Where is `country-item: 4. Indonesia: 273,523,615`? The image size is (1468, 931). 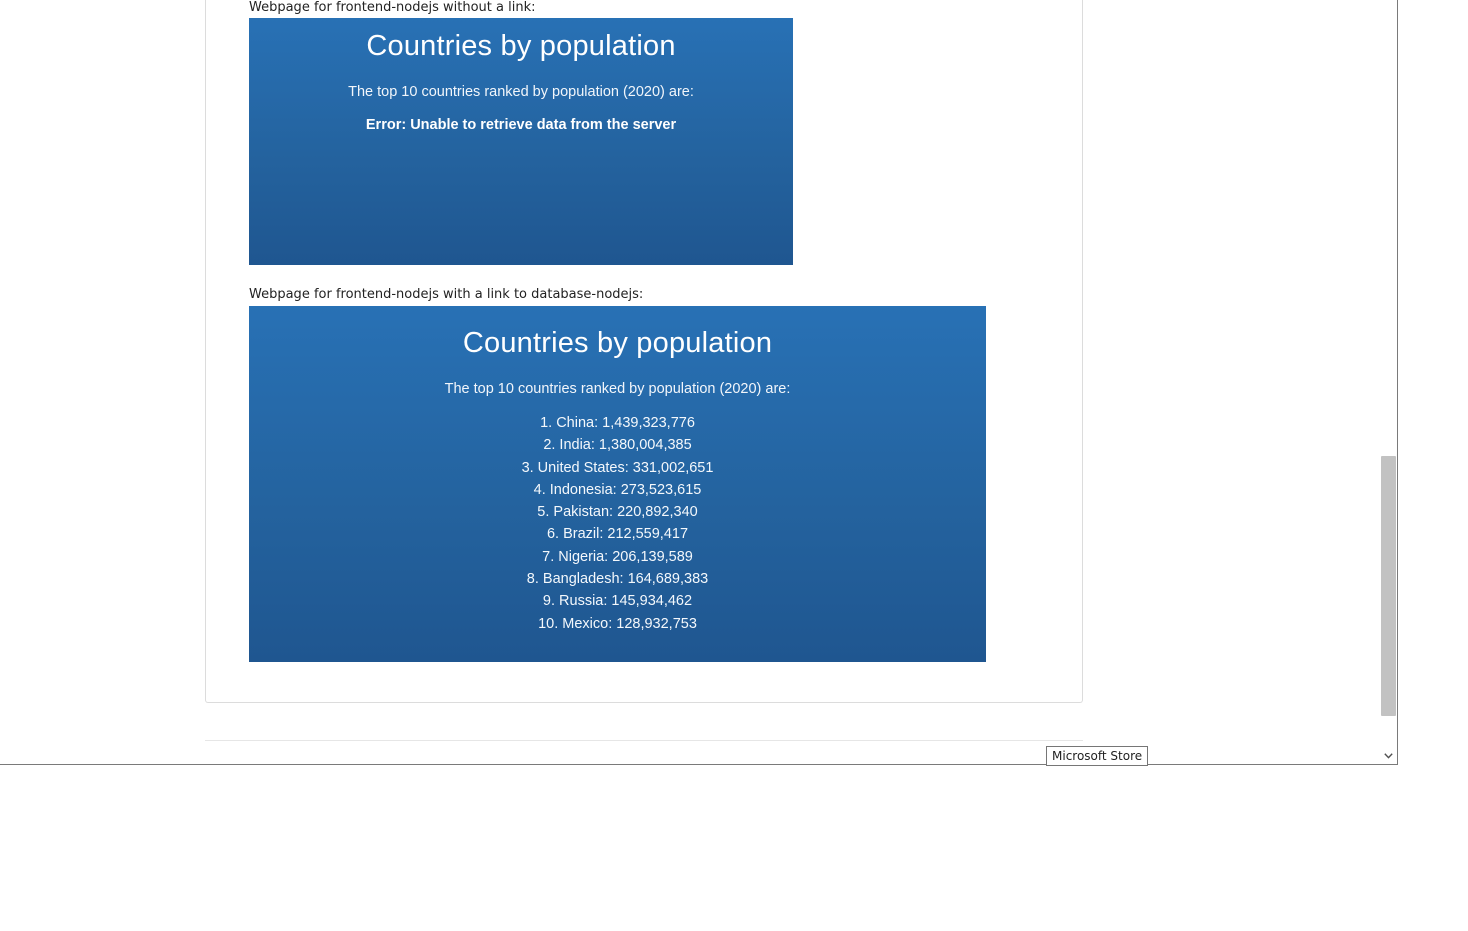 country-item: 4. Indonesia: 273,523,615 is located at coordinates (617, 489).